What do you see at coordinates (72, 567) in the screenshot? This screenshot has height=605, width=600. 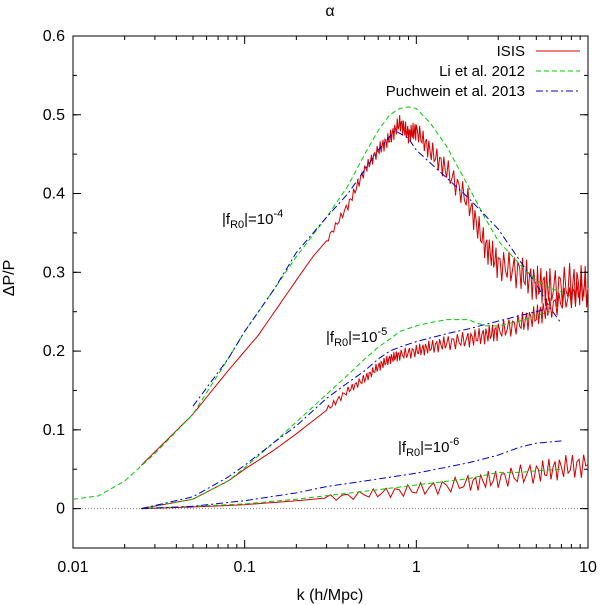 I see `x-tick-label: 0.01` at bounding box center [72, 567].